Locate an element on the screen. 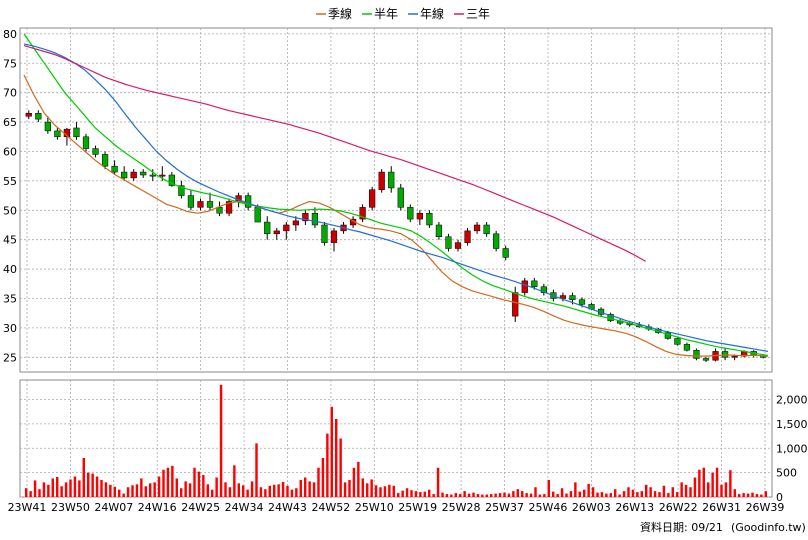  source-label: (Goodinfo.tw) is located at coordinates (768, 527).